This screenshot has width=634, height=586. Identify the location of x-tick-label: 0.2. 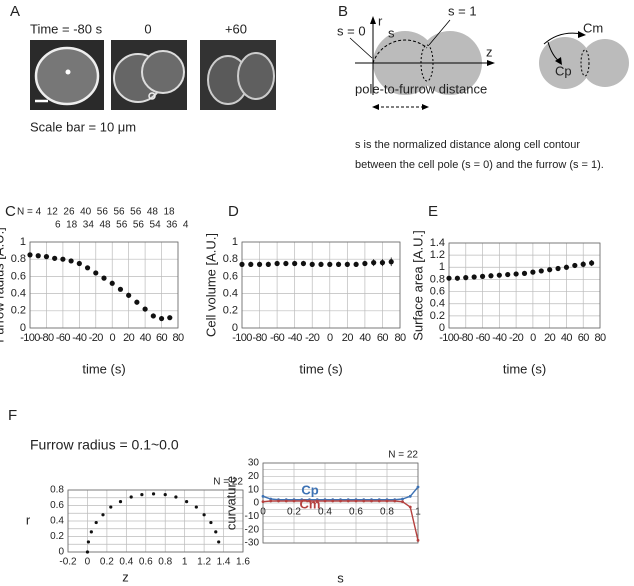
(294, 512).